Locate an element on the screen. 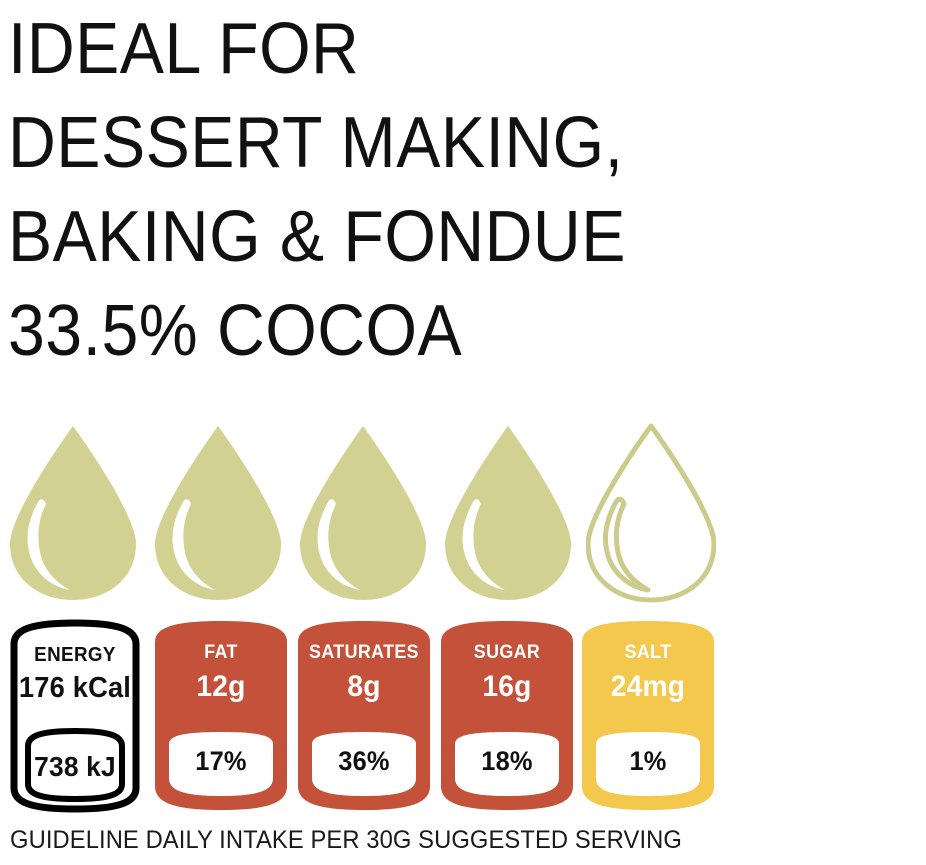 This screenshot has height=865, width=926. headline-line-3: BAKING & FONDUE is located at coordinates (317, 237).